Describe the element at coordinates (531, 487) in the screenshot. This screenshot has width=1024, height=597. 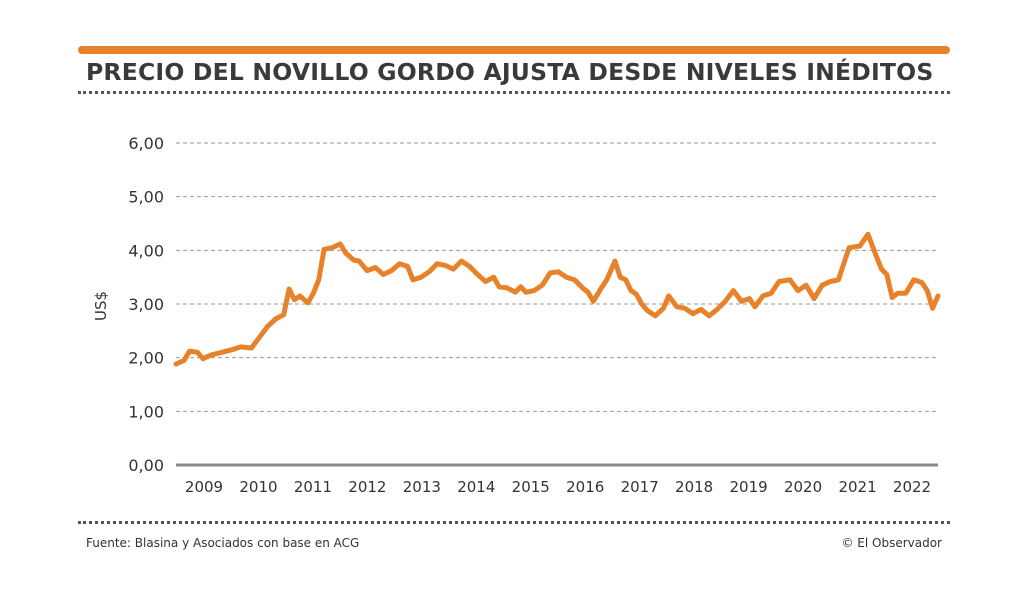
I see `x-tick-label: 2015` at that location.